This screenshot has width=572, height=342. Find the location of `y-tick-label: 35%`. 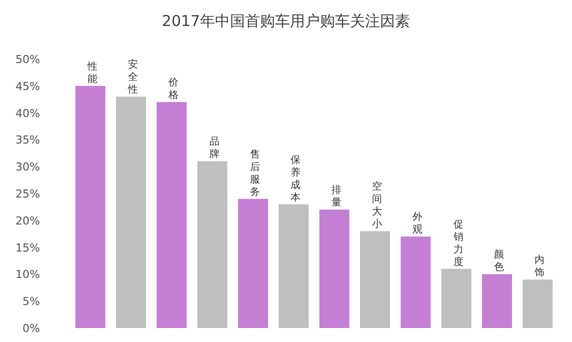

y-tick-label: 35% is located at coordinates (28, 140).